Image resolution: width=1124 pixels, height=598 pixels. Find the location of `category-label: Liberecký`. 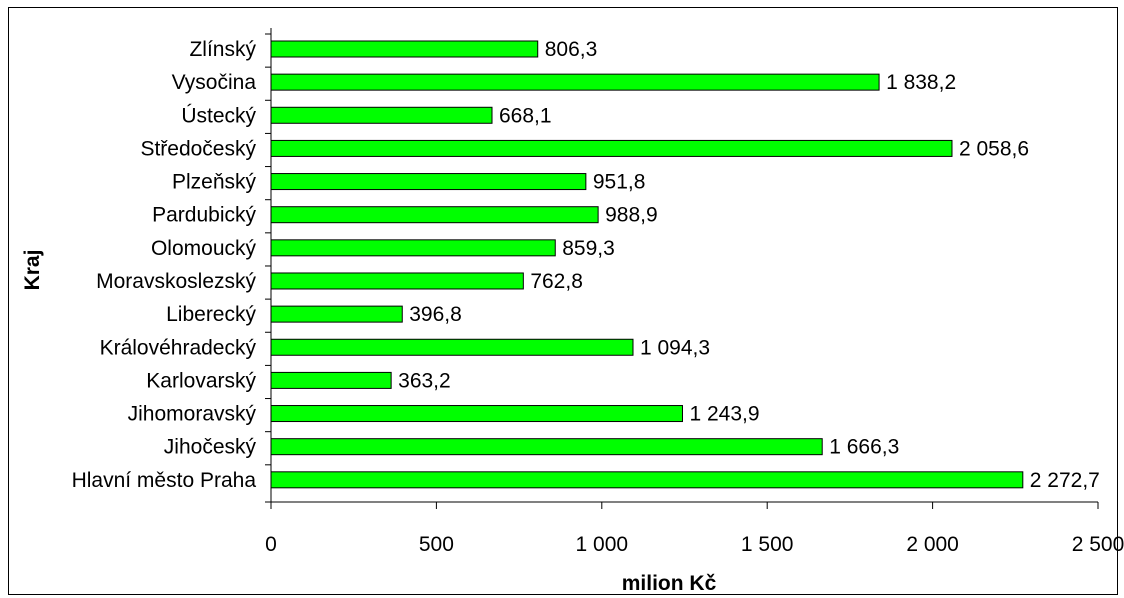

category-label: Liberecký is located at coordinates (211, 314).